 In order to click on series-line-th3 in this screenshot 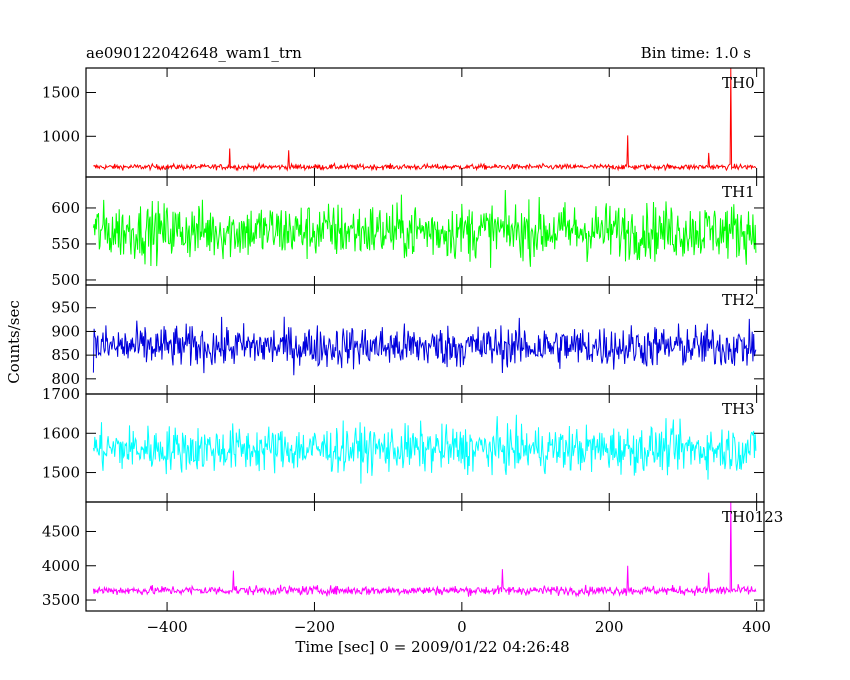, I will do `click(424, 449)`.